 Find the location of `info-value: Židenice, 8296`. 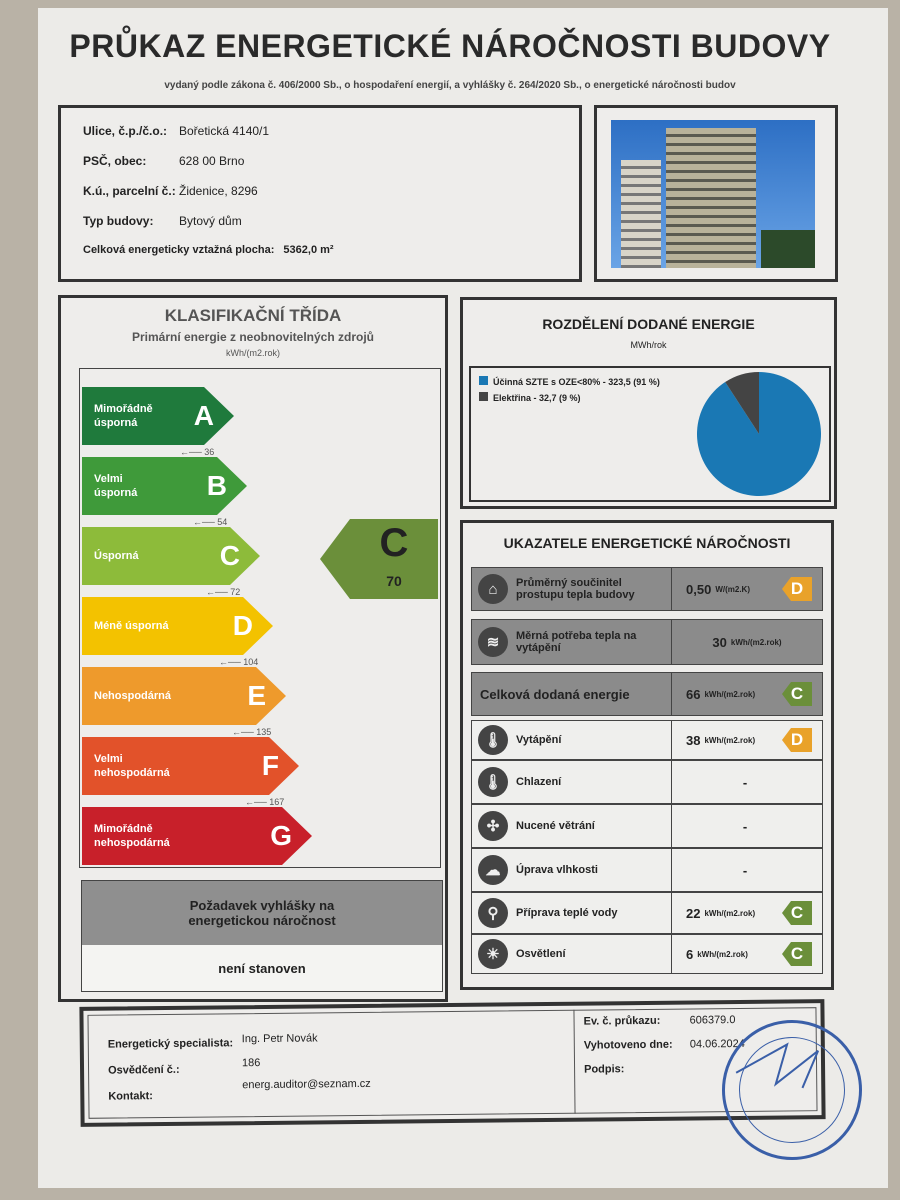

info-value: Židenice, 8296 is located at coordinates (218, 191).